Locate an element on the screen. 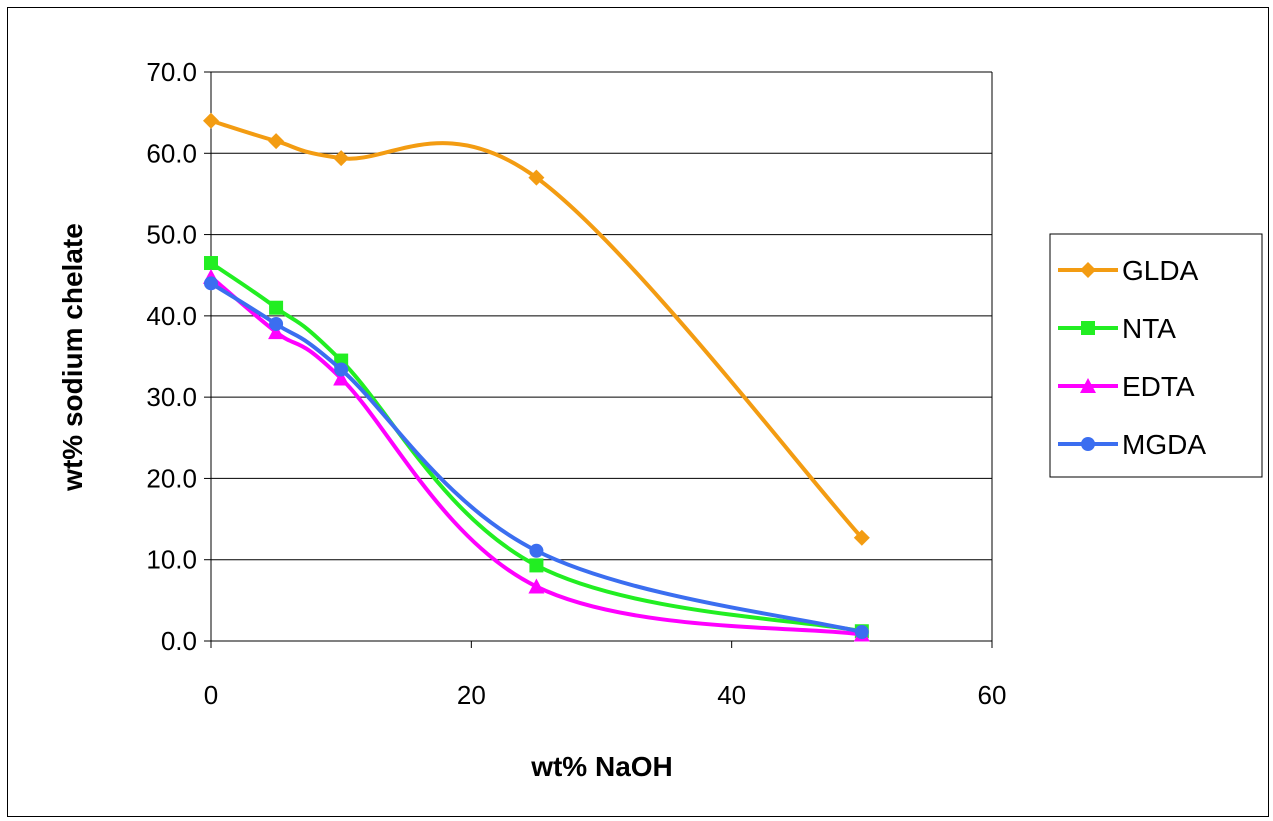  y-tick-label: 40.0 is located at coordinates (171, 316).